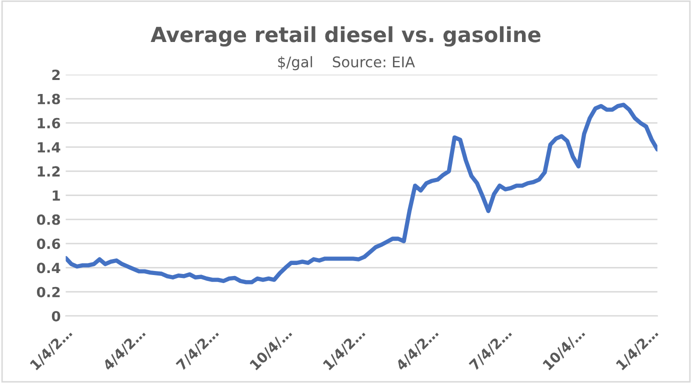 The width and height of the screenshot is (692, 383). I want to click on y-tick-label: 1, so click(56, 195).